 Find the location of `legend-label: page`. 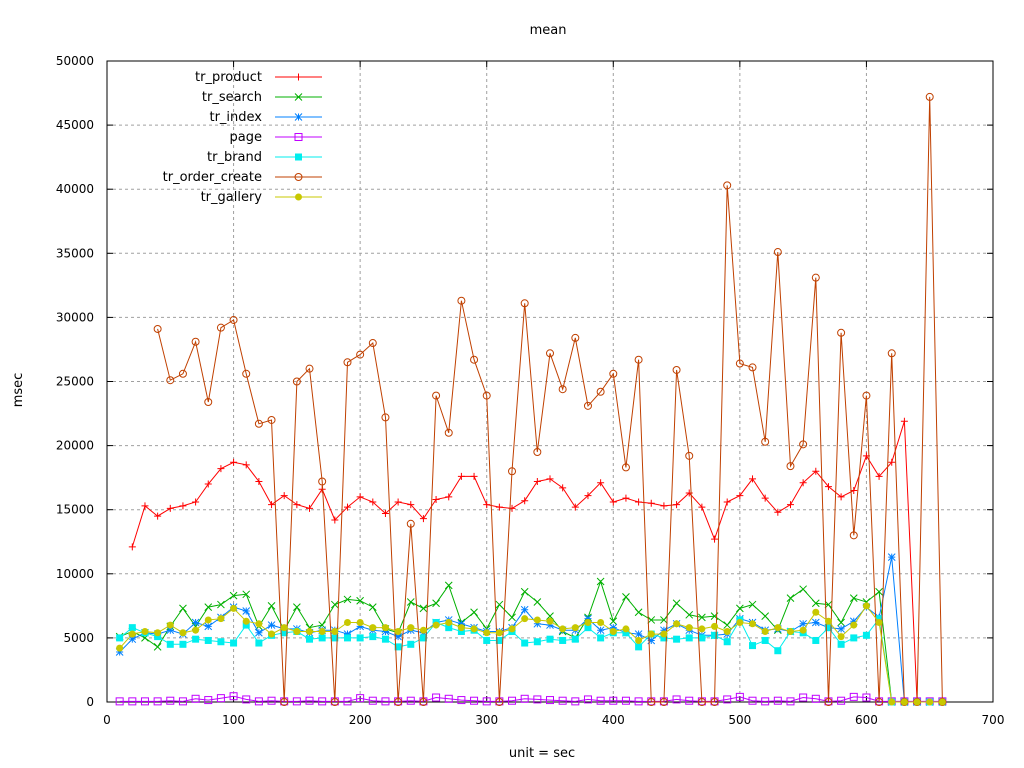

legend-label: page is located at coordinates (246, 137).